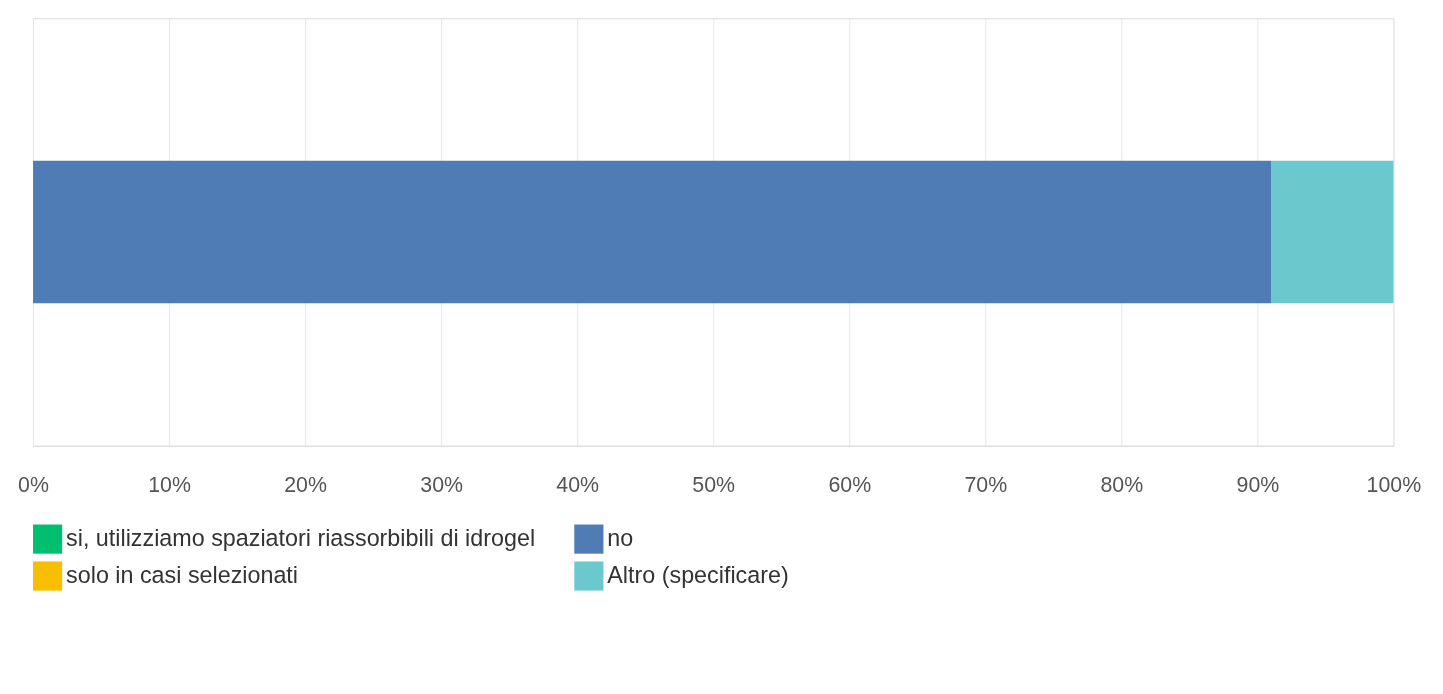  Describe the element at coordinates (578, 484) in the screenshot. I see `x-tick-label: 40%` at that location.